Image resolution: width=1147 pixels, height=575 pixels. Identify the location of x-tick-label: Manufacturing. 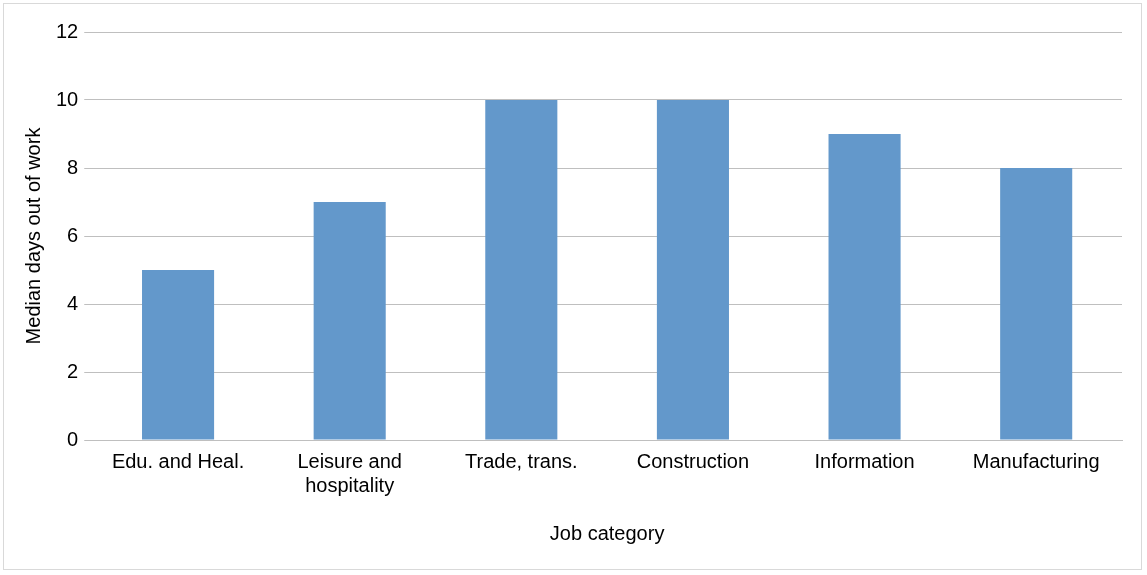
(1036, 460).